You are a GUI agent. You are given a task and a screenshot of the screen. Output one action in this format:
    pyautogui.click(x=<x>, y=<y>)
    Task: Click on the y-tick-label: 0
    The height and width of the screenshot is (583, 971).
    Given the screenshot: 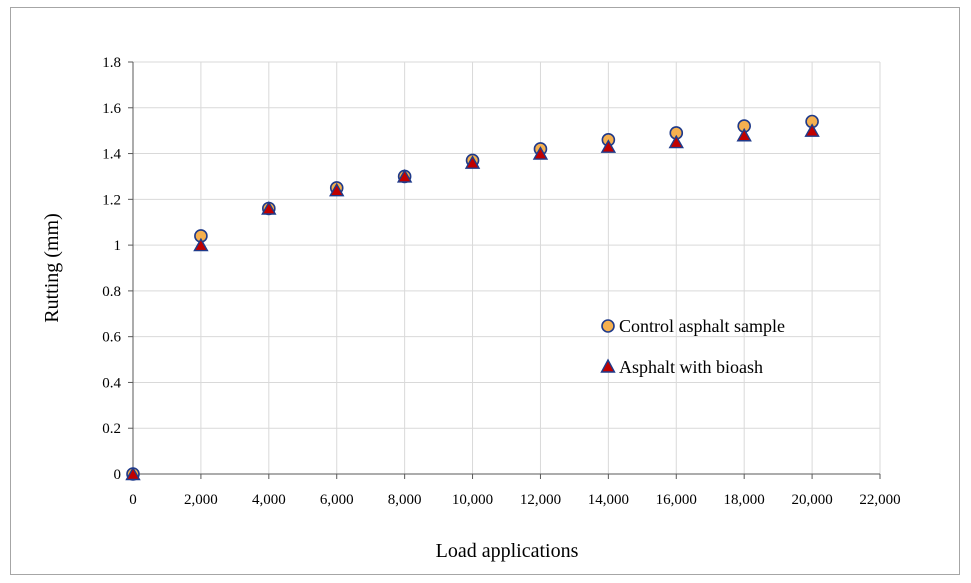 What is the action you would take?
    pyautogui.click(x=118, y=475)
    